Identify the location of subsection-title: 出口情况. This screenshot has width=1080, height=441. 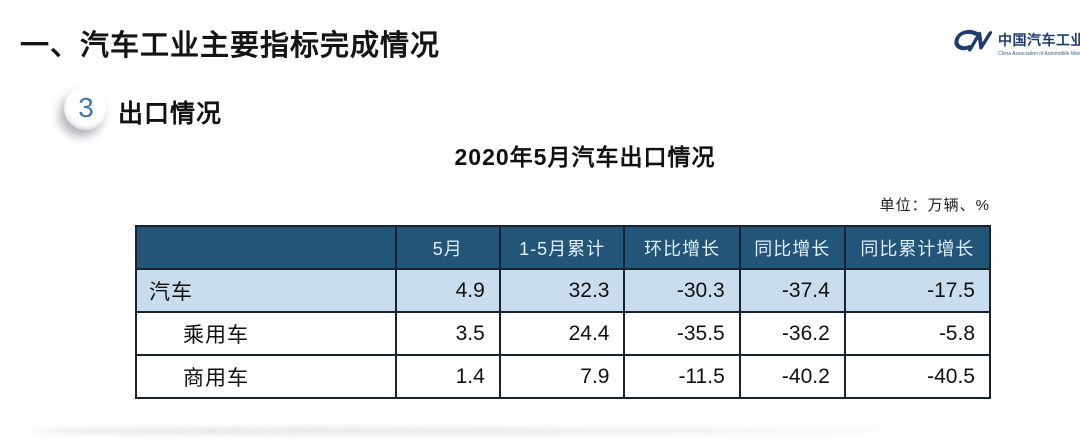
(170, 114).